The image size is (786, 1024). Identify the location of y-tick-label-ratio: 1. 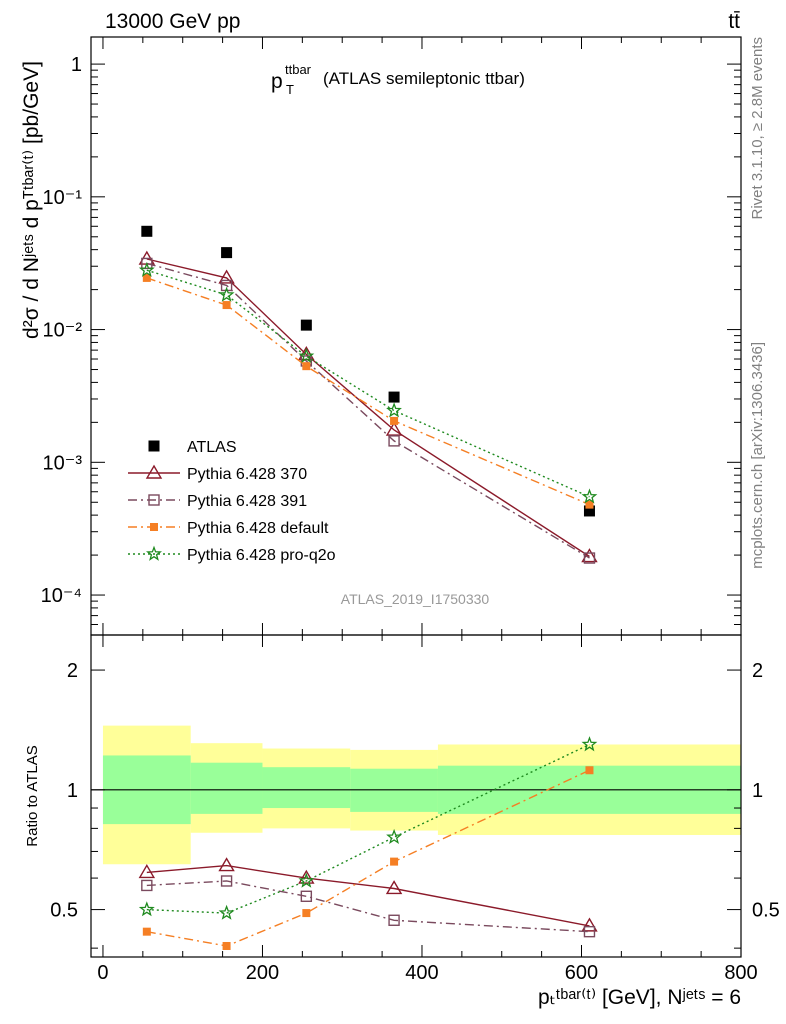
(72, 791).